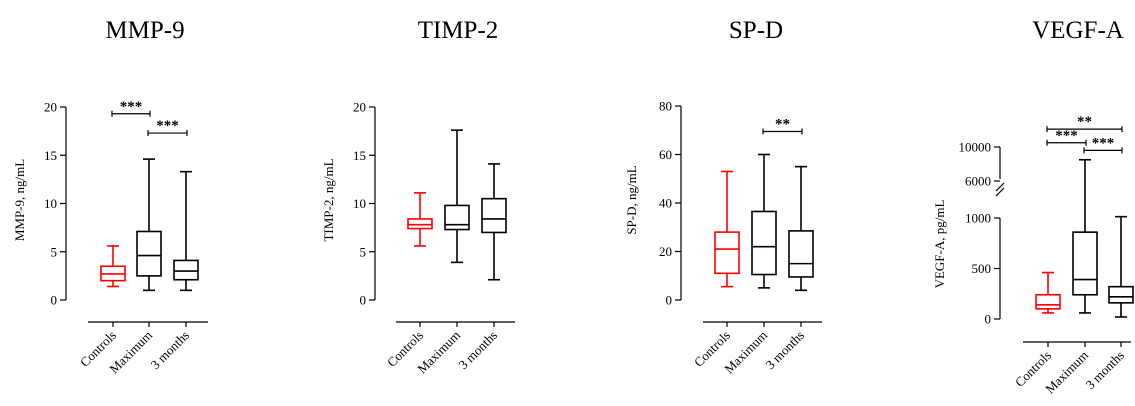 The image size is (1135, 406). Describe the element at coordinates (756, 30) in the screenshot. I see `panel-title: SP-D` at that location.